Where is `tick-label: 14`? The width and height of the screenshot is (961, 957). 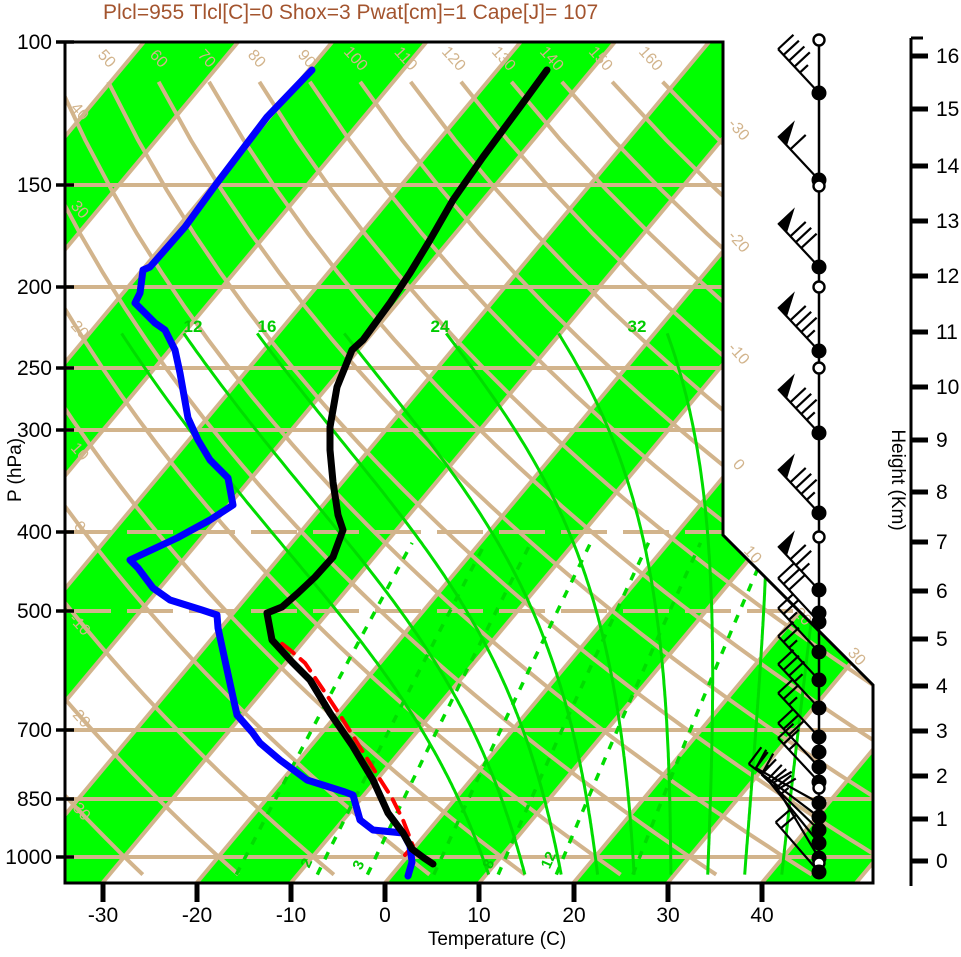
tick-label: 14 is located at coordinates (948, 166).